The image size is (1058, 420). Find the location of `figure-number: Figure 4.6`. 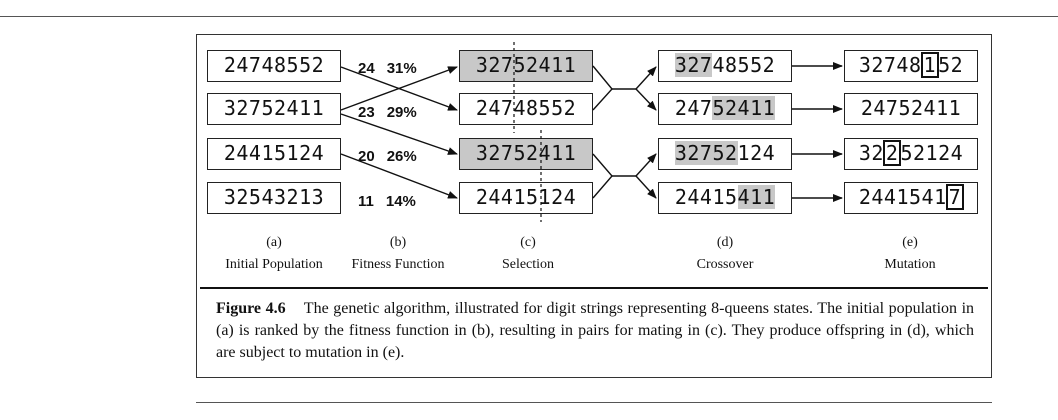

figure-number: Figure 4.6 is located at coordinates (251, 308).